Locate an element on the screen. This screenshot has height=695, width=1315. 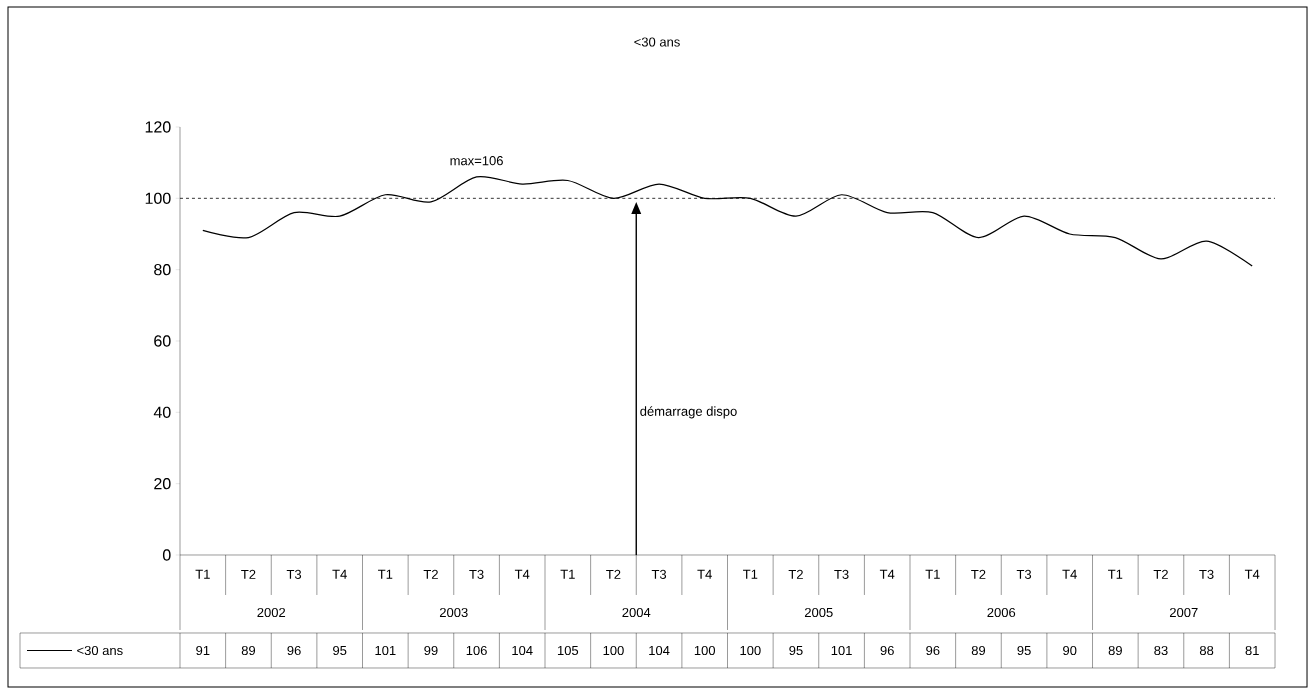
y-tick-label: 120 is located at coordinates (158, 127).